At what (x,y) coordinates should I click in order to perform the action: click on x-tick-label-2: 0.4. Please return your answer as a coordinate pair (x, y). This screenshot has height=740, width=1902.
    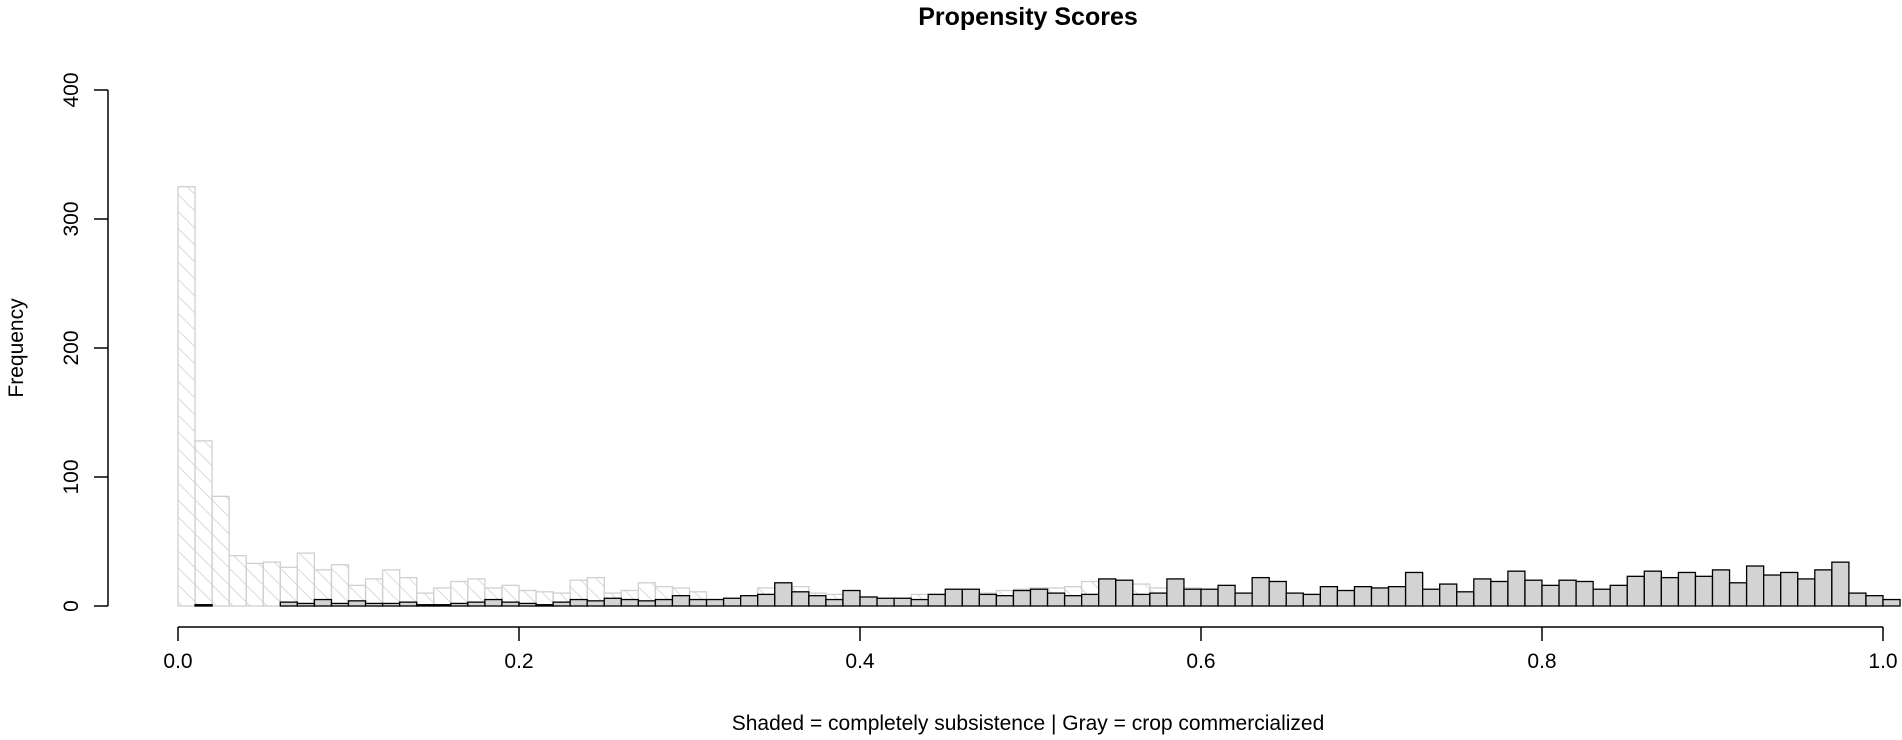
    Looking at the image, I should click on (860, 661).